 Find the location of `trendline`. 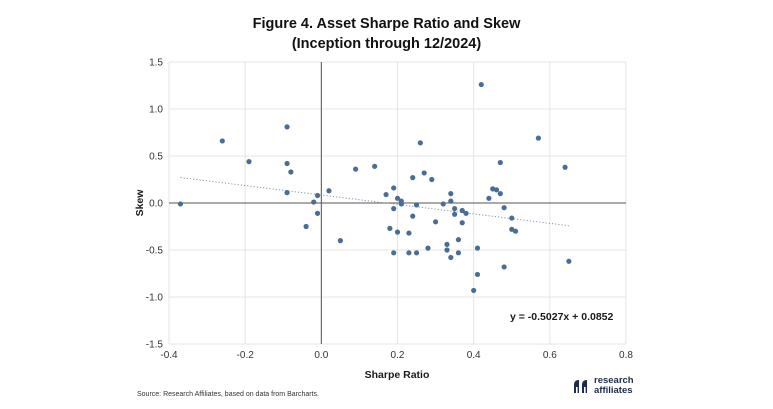

trendline is located at coordinates (374, 202).